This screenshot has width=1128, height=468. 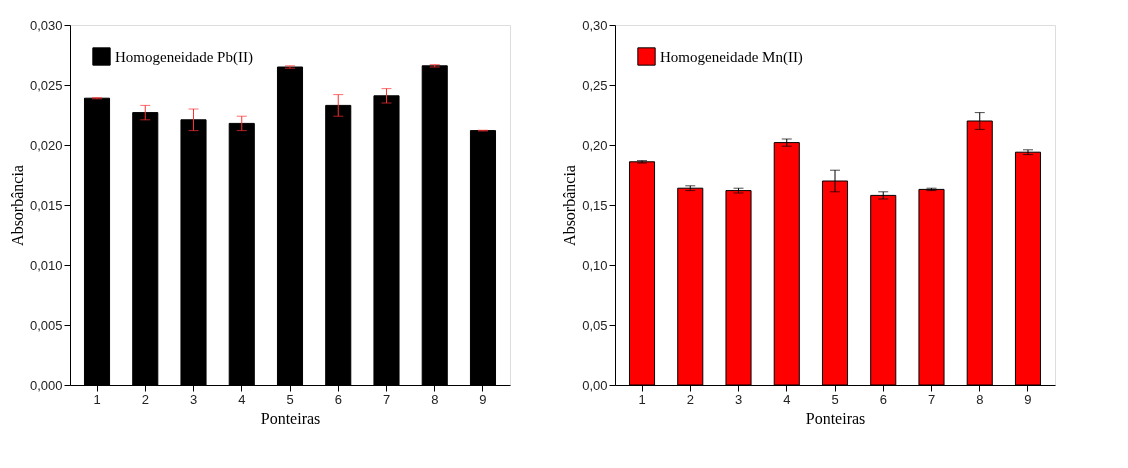 I want to click on y-tick-label: 0,15, so click(x=595, y=205).